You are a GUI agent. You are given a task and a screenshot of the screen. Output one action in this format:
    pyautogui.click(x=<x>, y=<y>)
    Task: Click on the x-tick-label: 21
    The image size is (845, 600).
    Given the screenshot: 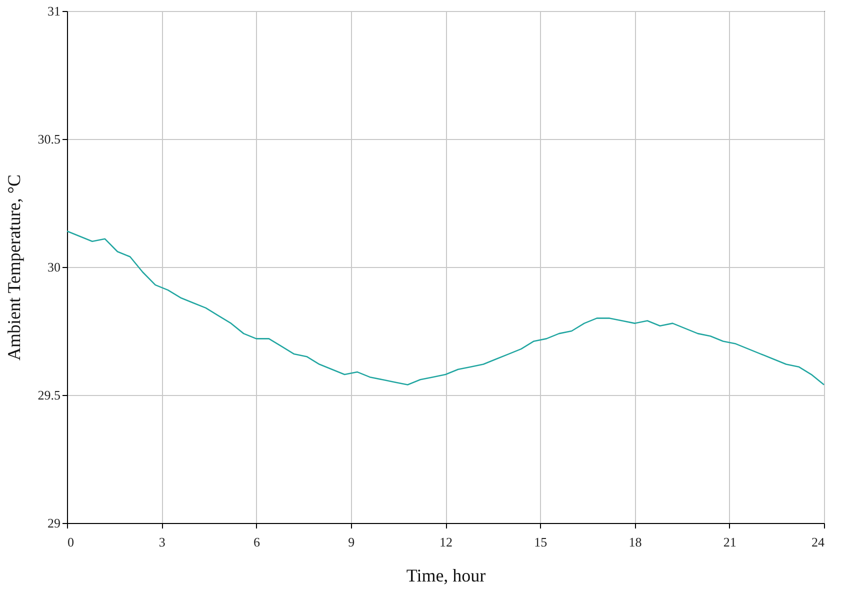 What is the action you would take?
    pyautogui.click(x=729, y=542)
    